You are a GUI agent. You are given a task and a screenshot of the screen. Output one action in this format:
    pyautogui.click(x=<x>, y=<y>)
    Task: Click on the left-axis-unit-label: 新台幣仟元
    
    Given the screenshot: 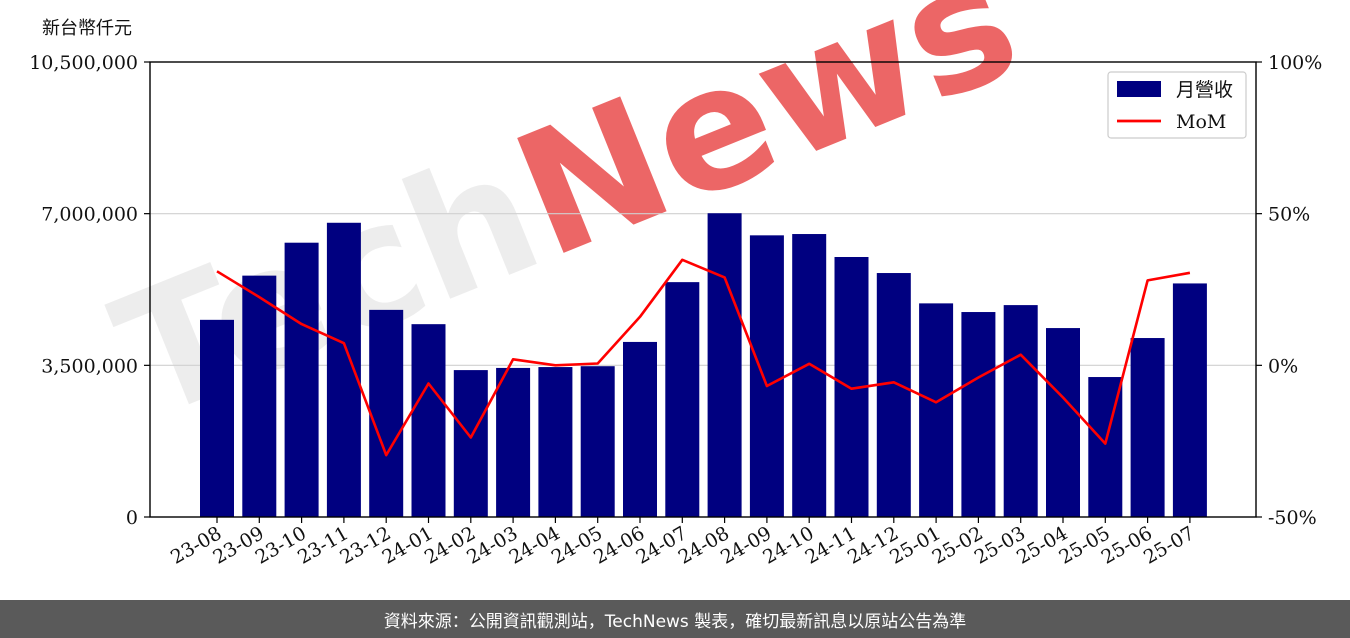 What is the action you would take?
    pyautogui.click(x=87, y=28)
    